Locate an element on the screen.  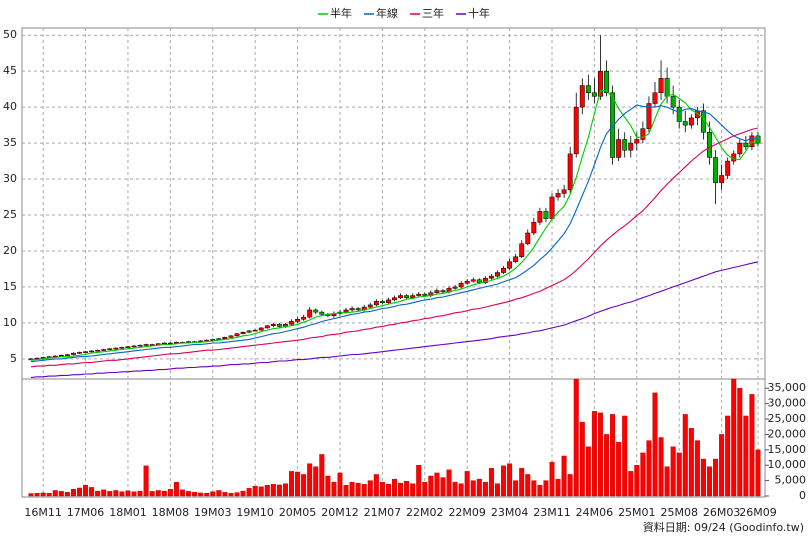
source-note: 資料日期: 09/24 (Goodinfo.tw) is located at coordinates (723, 527).